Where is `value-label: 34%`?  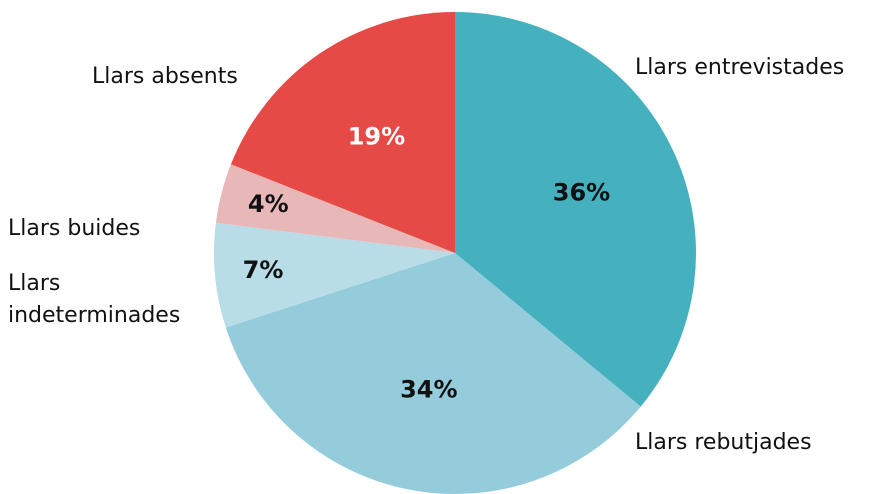
value-label: 34% is located at coordinates (428, 389).